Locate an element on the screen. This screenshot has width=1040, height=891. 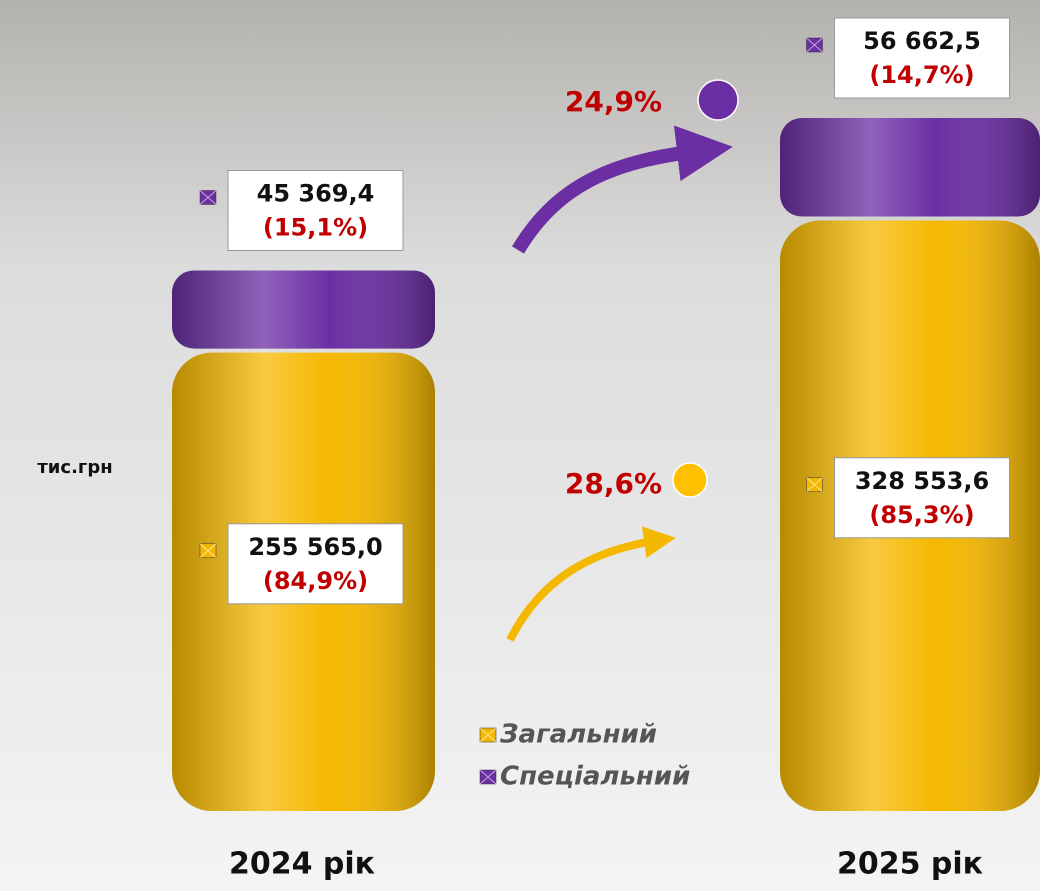
value-label: 45 369,4 is located at coordinates (316, 193).